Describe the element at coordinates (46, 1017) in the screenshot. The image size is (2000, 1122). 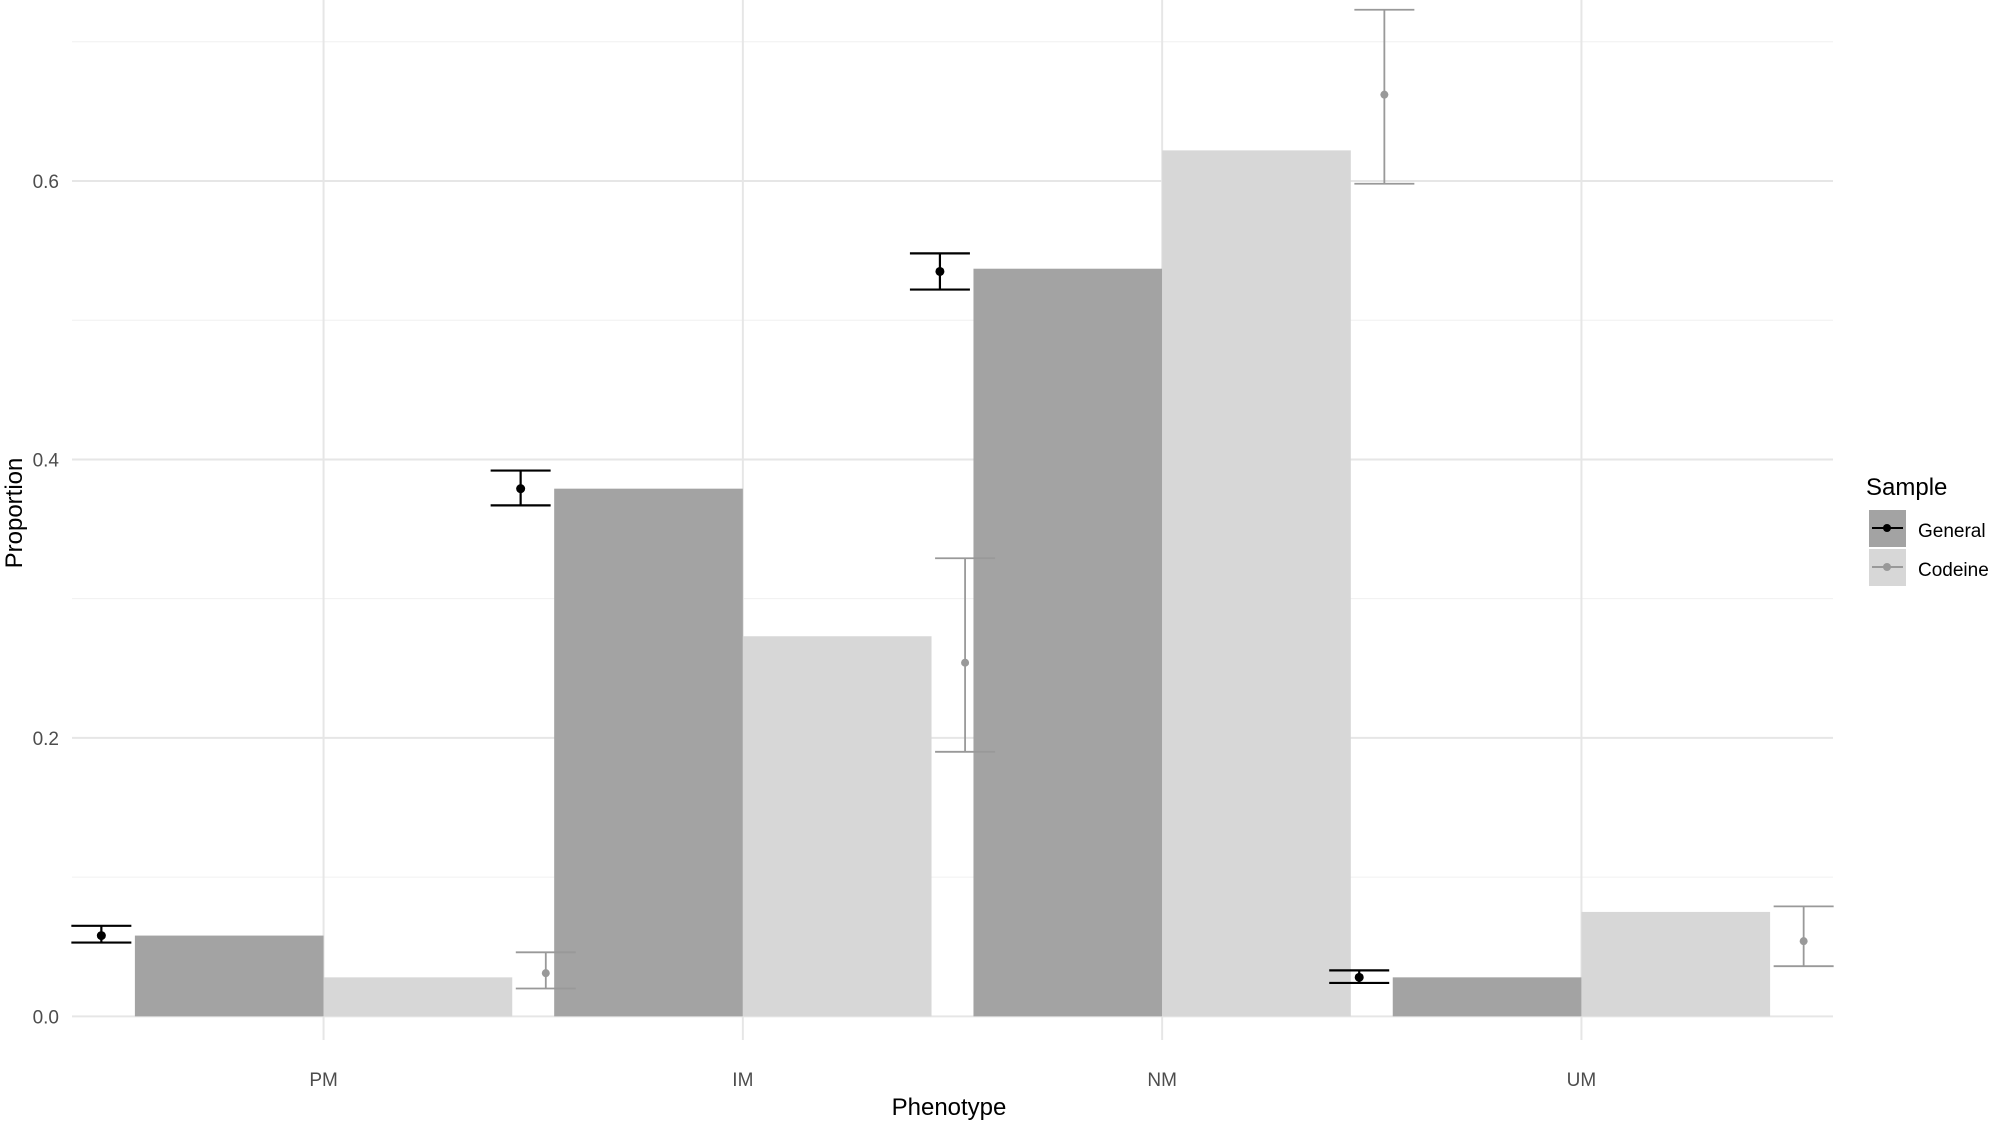
I see `y-tick-label: 0.0` at that location.